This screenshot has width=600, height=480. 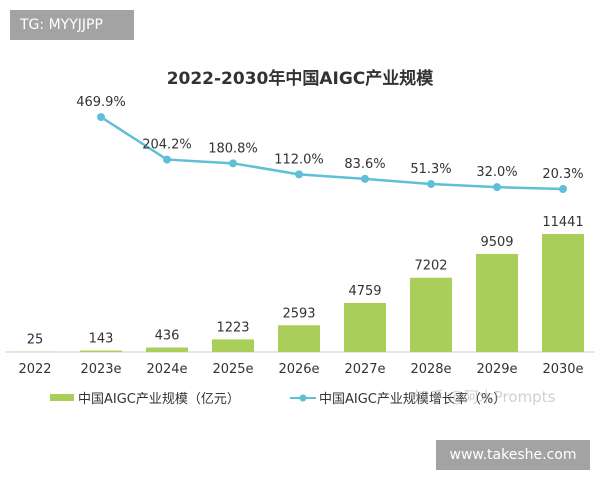 I want to click on bar-label-2027e: 4759, so click(x=364, y=291).